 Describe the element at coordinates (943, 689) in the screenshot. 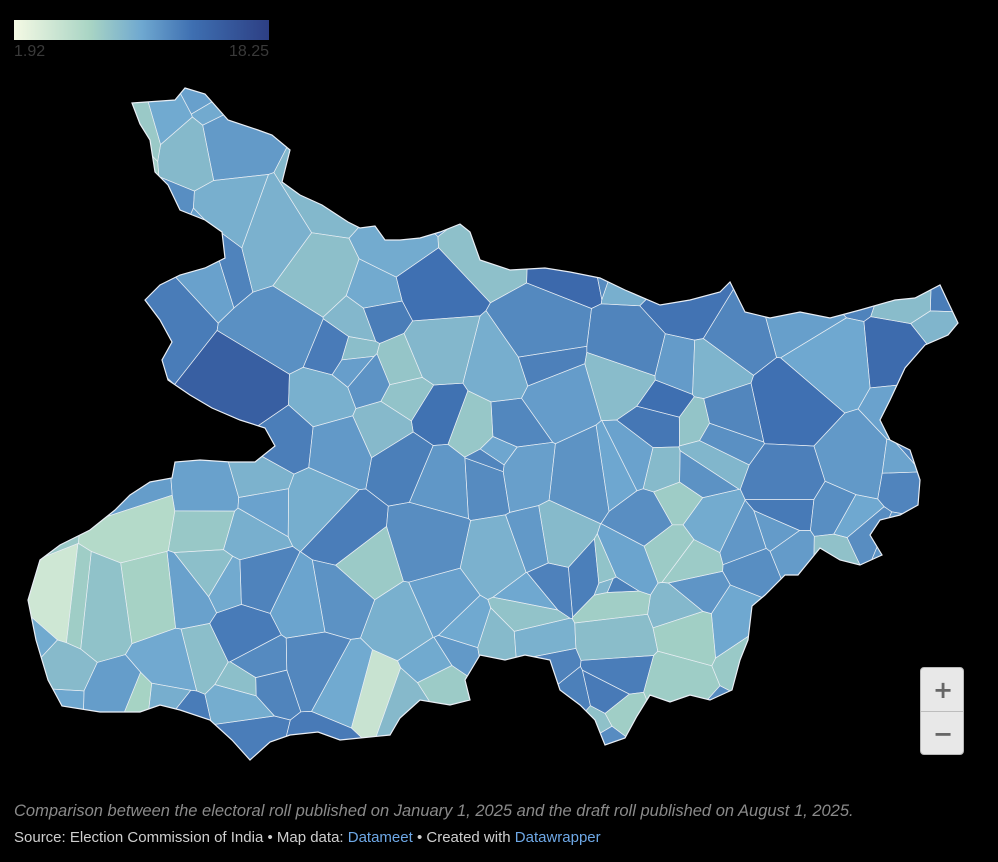

I see `zoom-in-button: +` at that location.